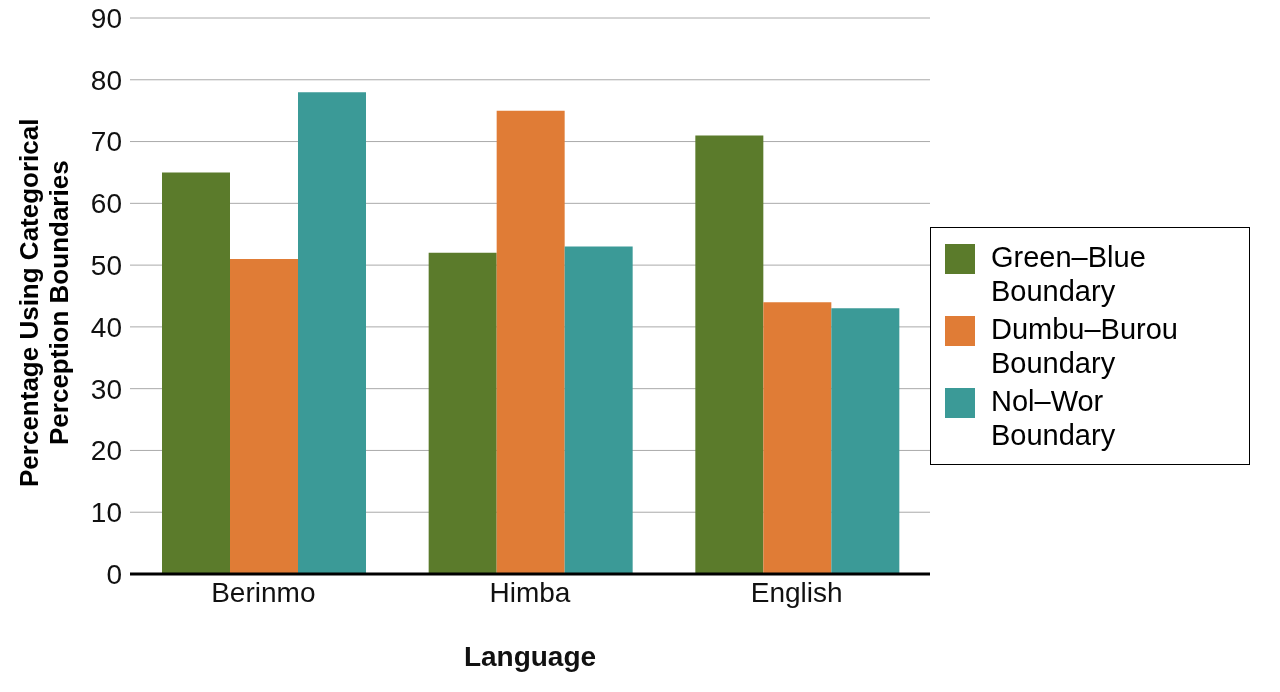  Describe the element at coordinates (530, 656) in the screenshot. I see `x-axis-title: Language` at that location.